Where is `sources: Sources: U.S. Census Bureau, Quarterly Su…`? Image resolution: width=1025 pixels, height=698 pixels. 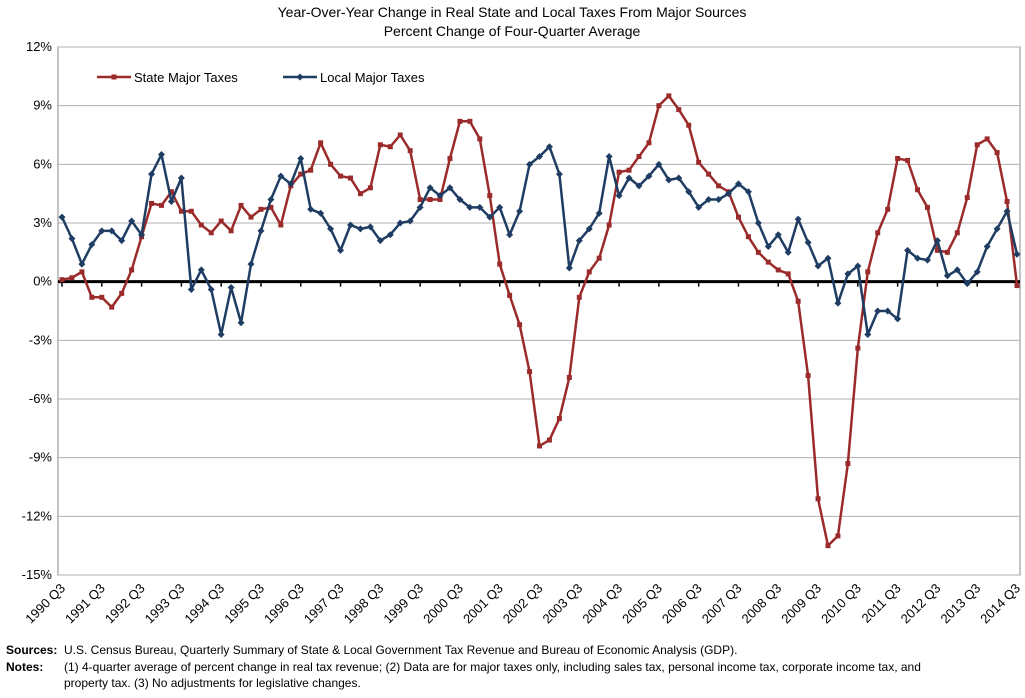
sources: Sources: U.S. Census Bureau, Quarterly Su… is located at coordinates (475, 650).